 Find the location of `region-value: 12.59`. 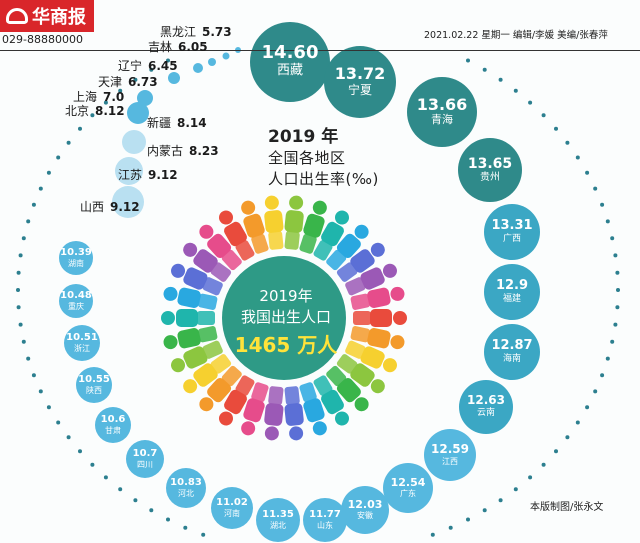

region-value: 12.59 is located at coordinates (450, 449).